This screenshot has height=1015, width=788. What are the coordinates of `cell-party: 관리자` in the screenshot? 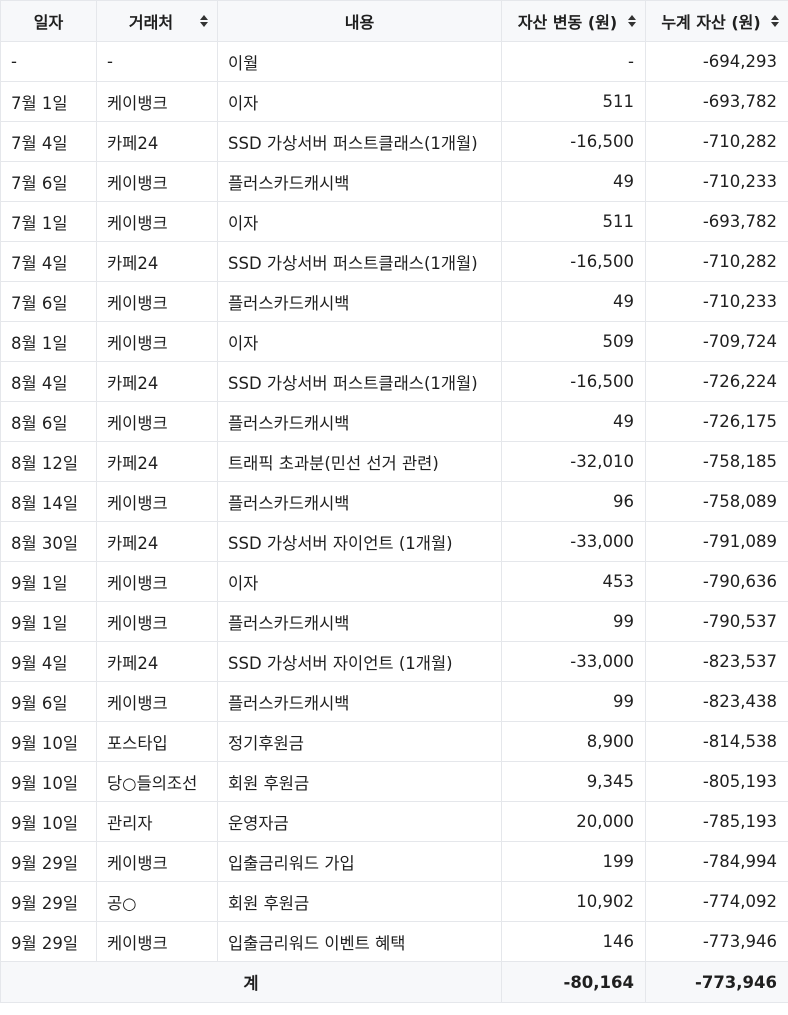 It's located at (157, 821).